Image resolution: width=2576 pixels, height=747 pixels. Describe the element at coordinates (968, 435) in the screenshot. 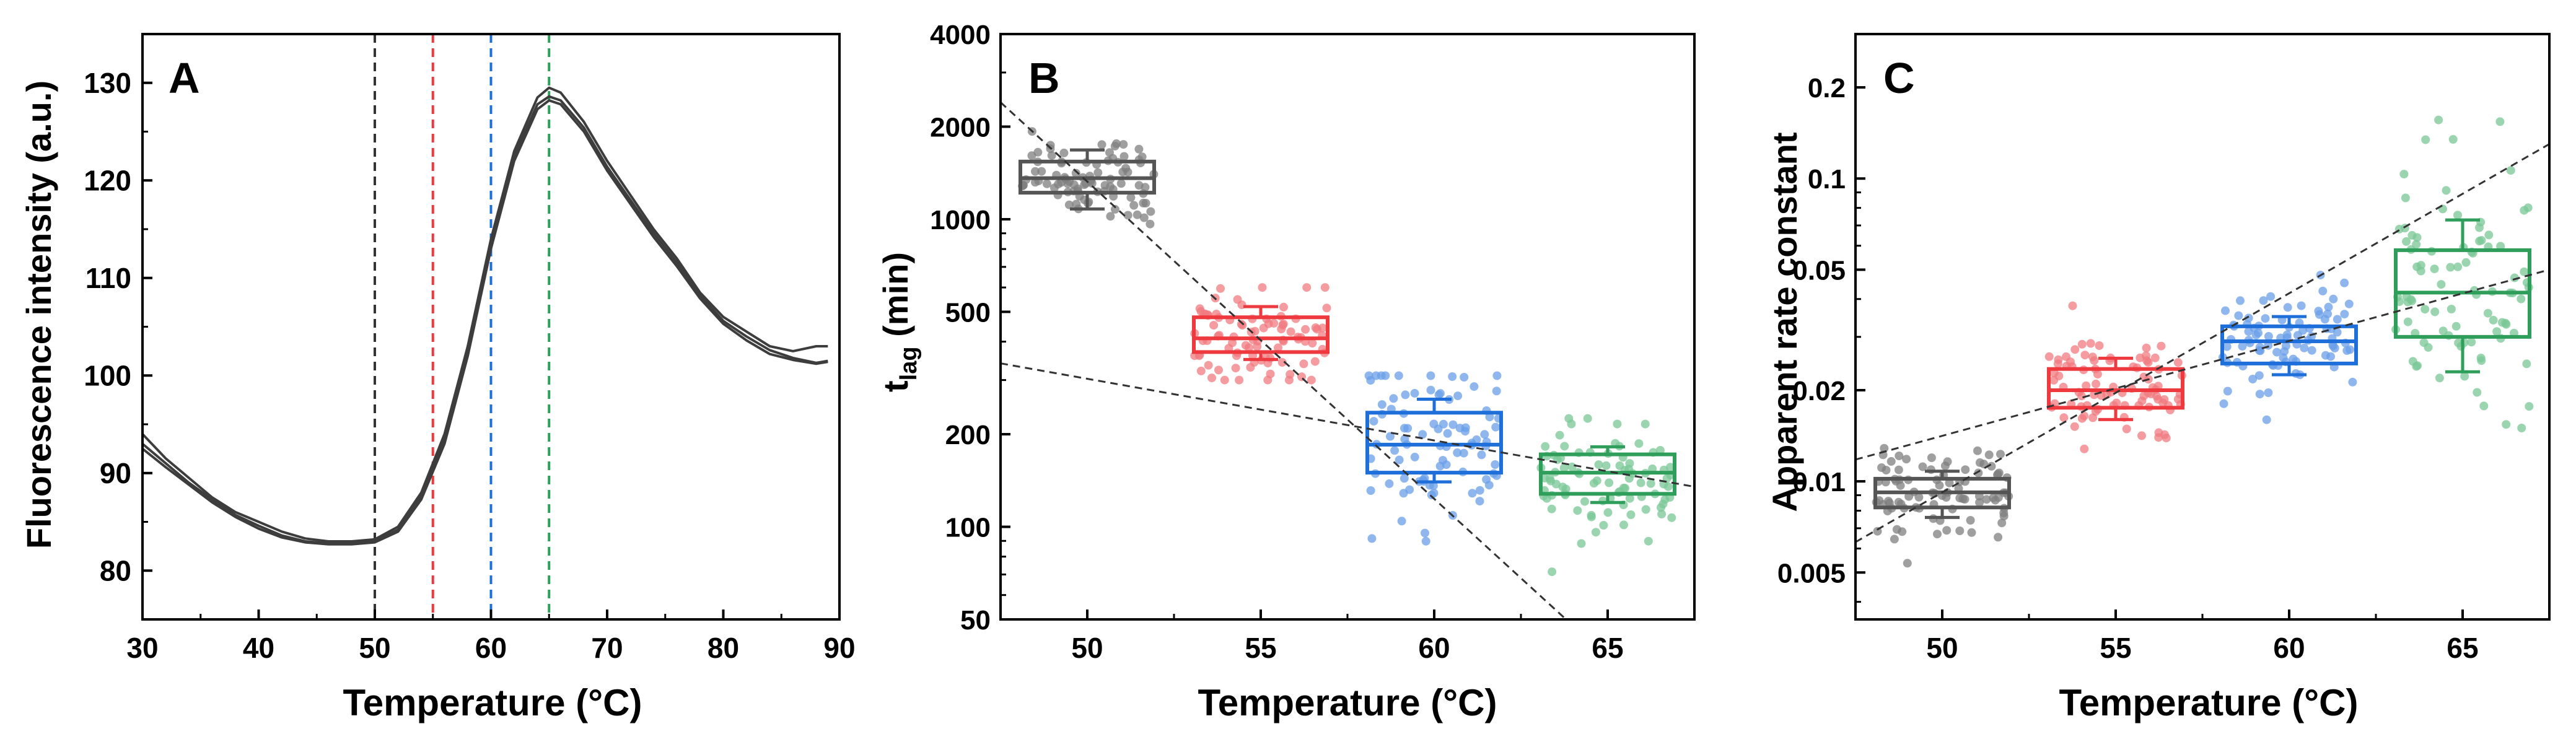

I see `y-tick-label: 200` at that location.